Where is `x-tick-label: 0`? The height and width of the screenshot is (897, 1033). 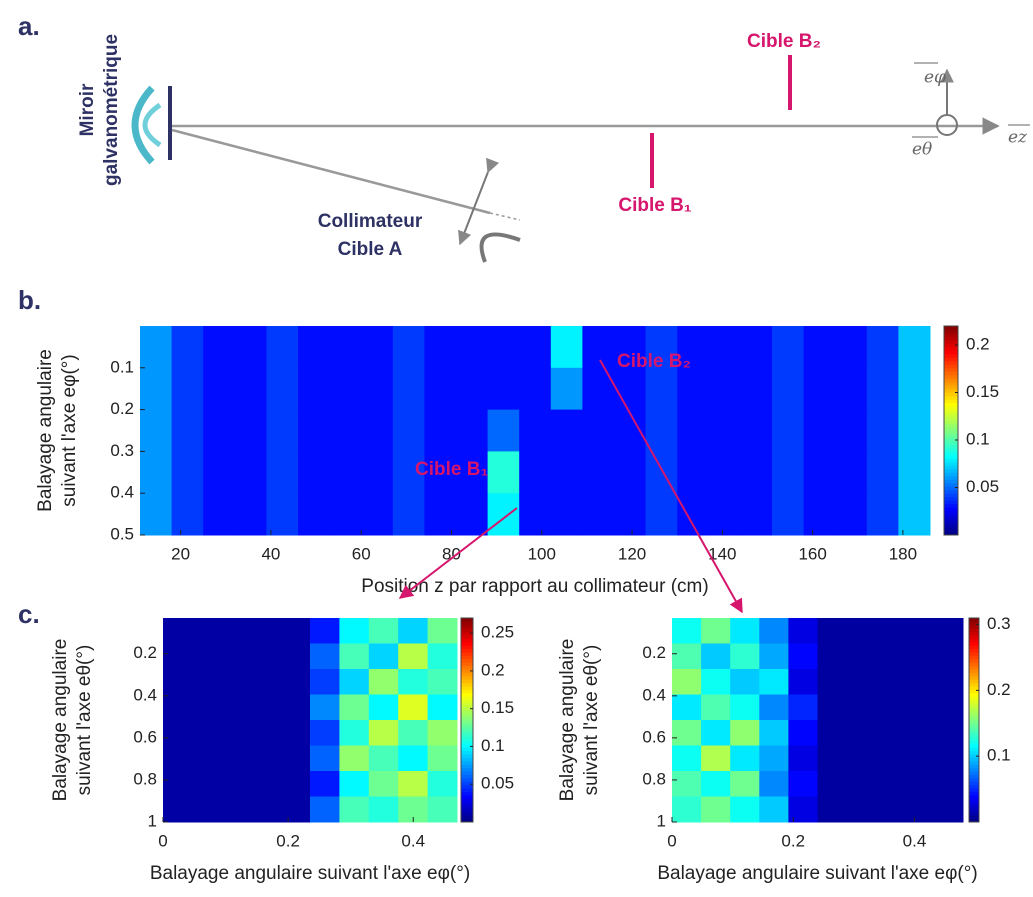
x-tick-label: 0 is located at coordinates (162, 840).